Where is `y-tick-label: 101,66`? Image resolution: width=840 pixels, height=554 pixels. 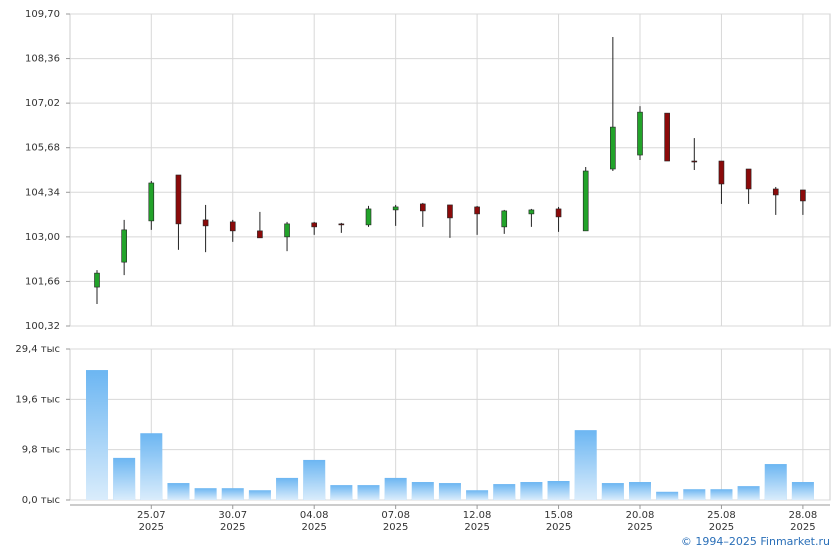
y-tick-label: 101,66 is located at coordinates (42, 281).